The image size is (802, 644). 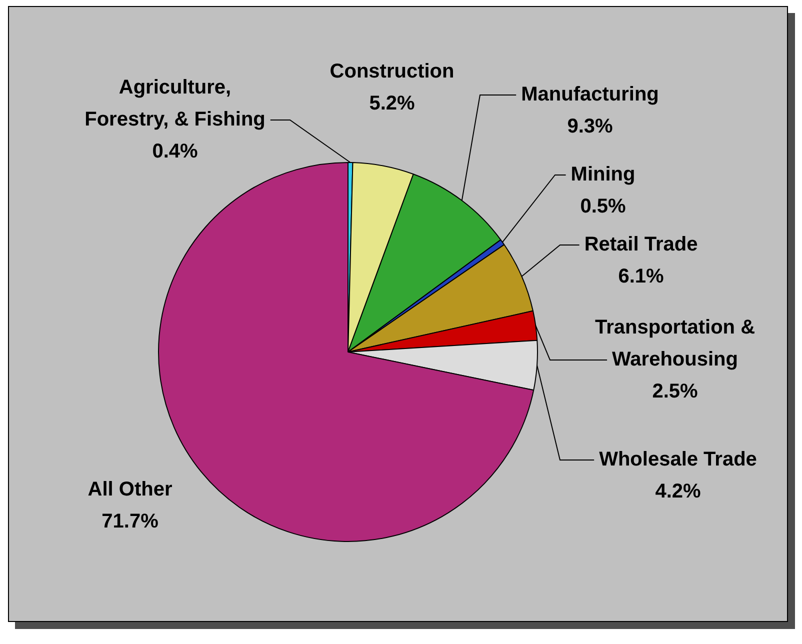 I want to click on data-label: 5.2%, so click(x=392, y=103).